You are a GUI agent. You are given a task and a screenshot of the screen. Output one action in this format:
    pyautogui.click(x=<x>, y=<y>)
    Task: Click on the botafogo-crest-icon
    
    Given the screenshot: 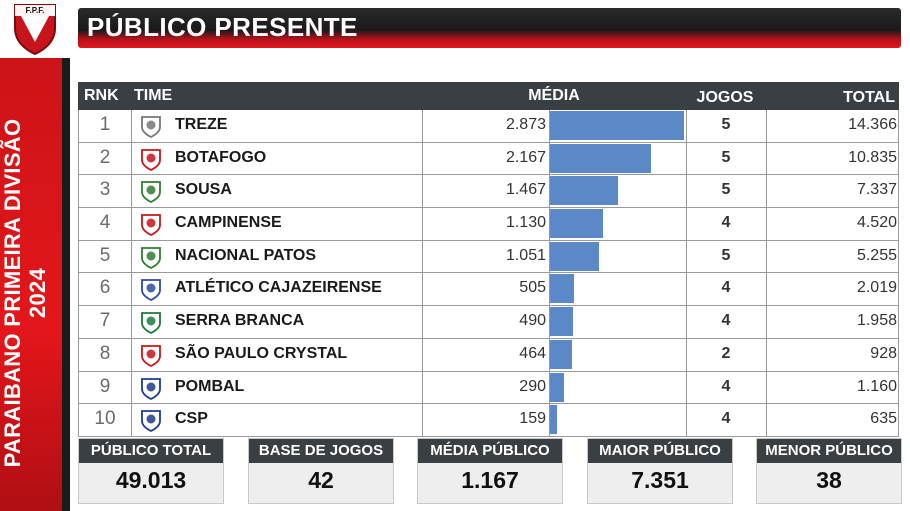 What is the action you would take?
    pyautogui.click(x=151, y=159)
    